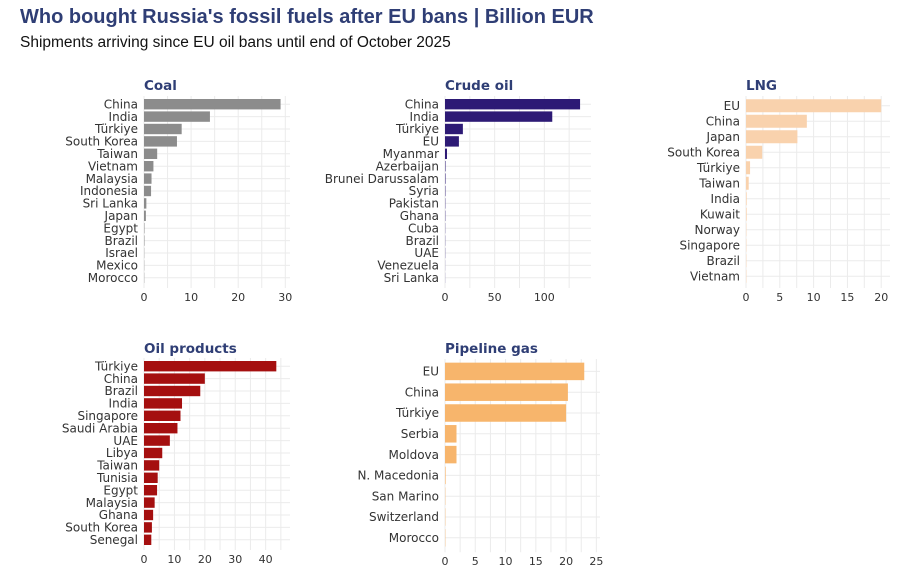  Describe the element at coordinates (145, 203) in the screenshot. I see `bar-coal-sri-lanka` at that location.